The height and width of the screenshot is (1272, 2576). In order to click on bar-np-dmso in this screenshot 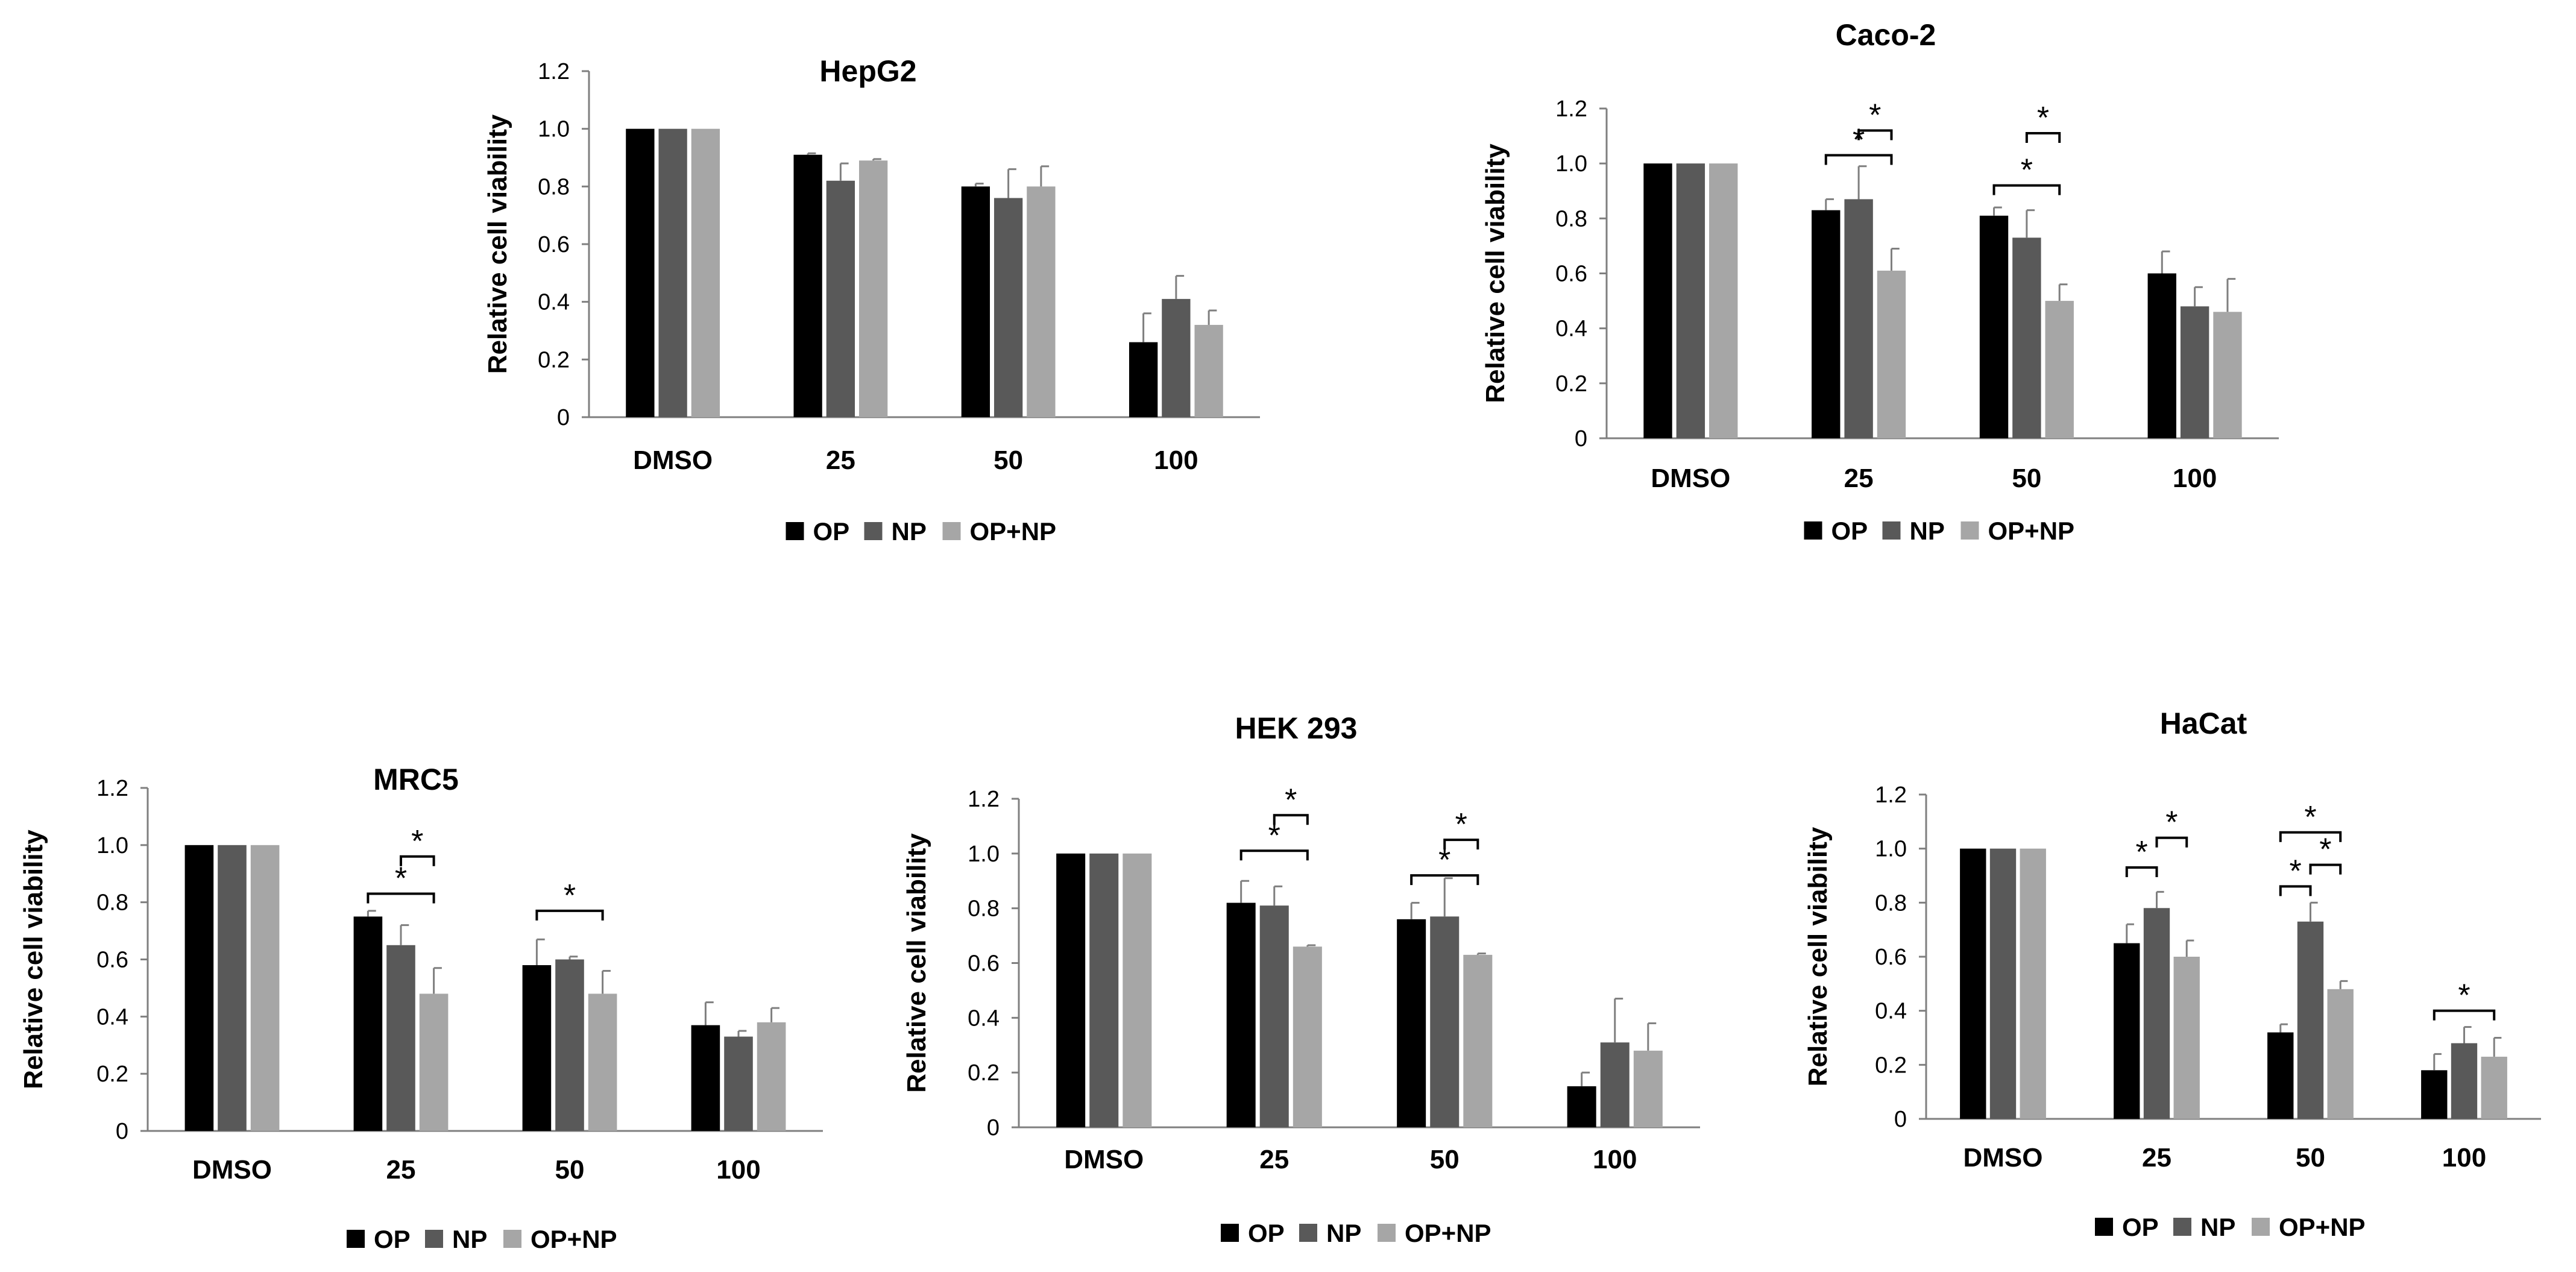, I will do `click(232, 988)`.